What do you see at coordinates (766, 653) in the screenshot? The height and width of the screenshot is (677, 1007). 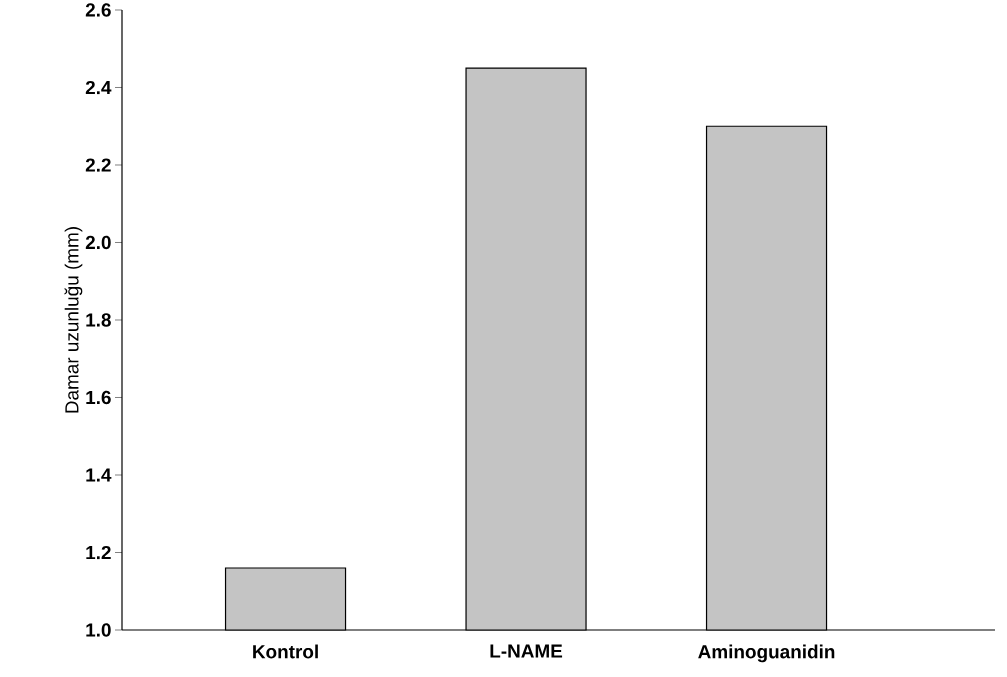 I see `x-tick-label: Aminoguanidin` at bounding box center [766, 653].